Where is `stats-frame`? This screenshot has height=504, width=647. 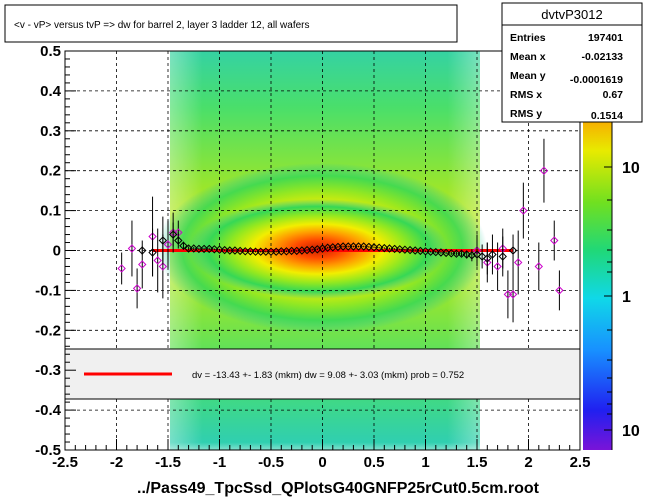
stats-frame is located at coordinates (572, 62).